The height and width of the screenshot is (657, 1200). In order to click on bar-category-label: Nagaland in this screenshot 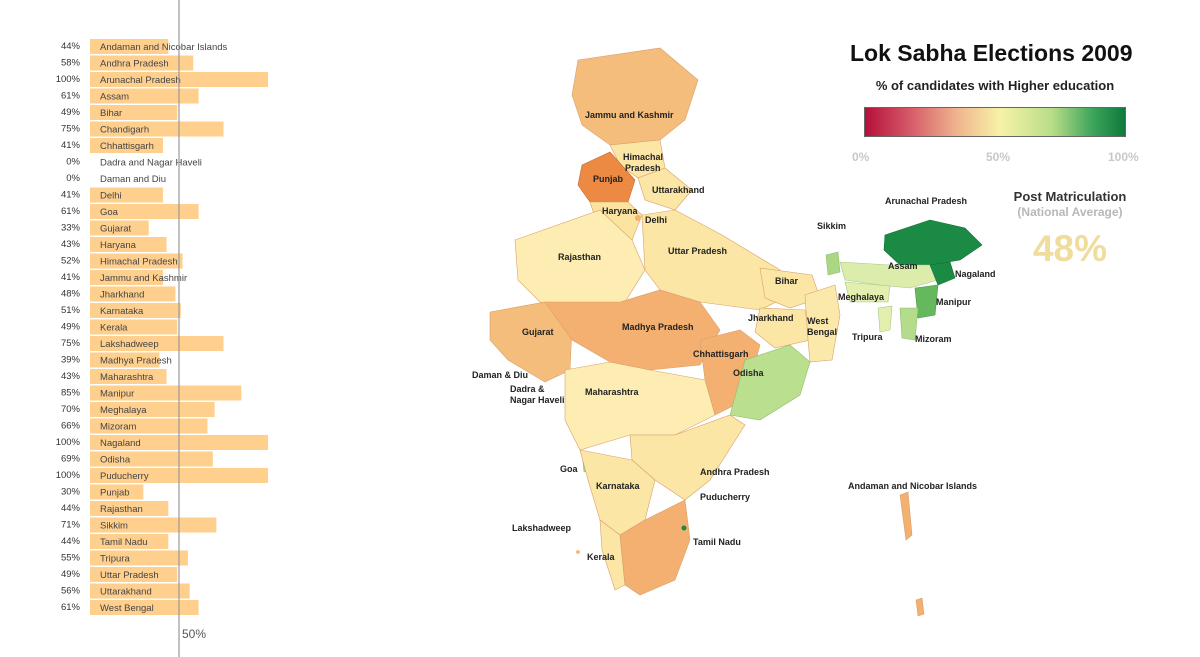, I will do `click(120, 443)`.